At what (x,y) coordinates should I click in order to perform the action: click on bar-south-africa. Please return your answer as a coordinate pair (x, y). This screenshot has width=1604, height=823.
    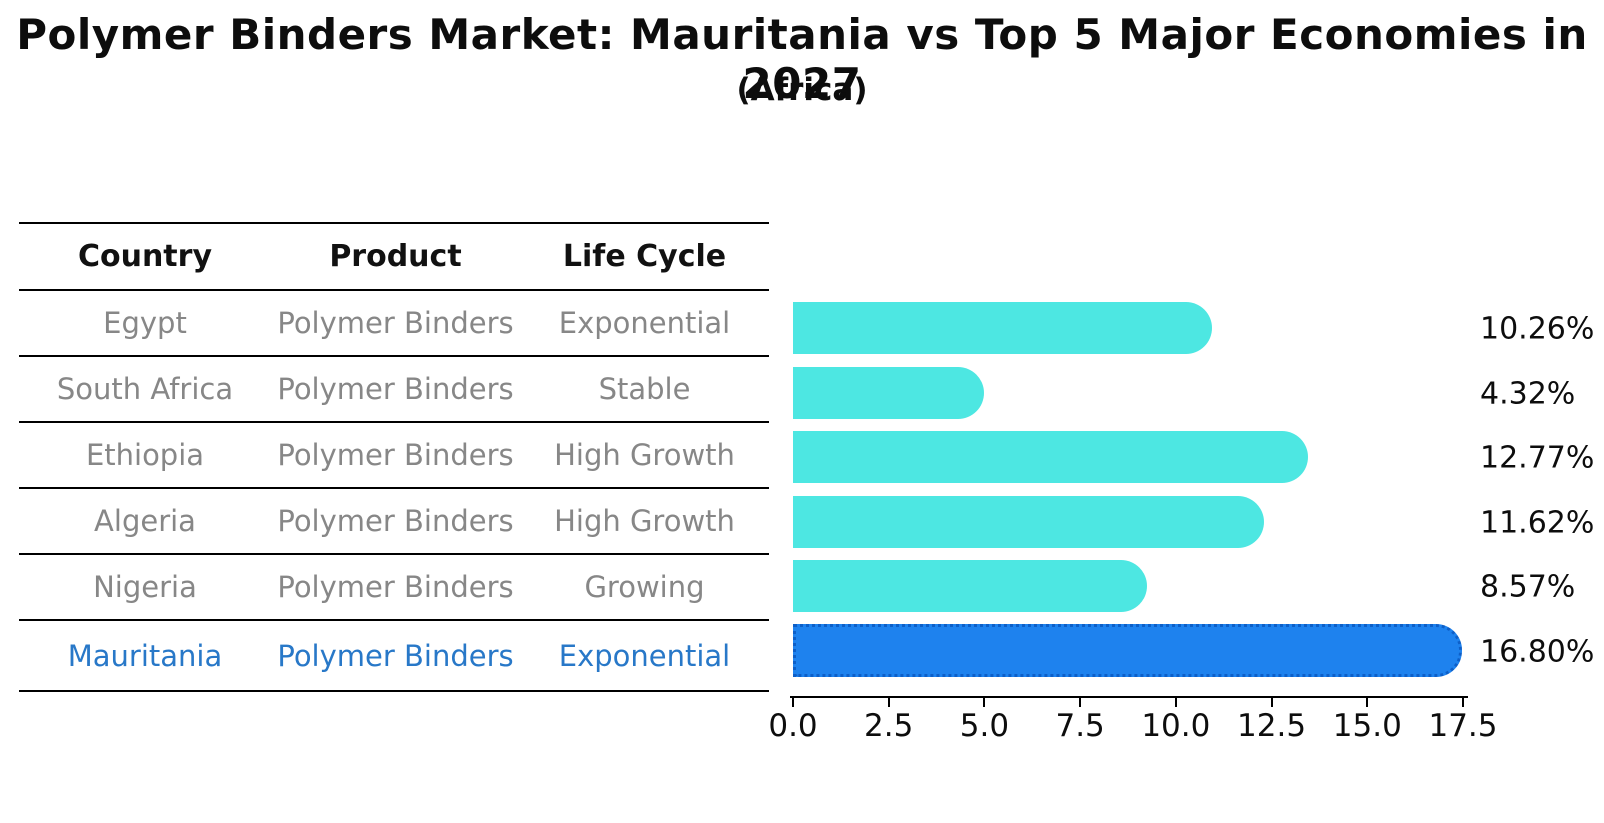
    Looking at the image, I should click on (889, 393).